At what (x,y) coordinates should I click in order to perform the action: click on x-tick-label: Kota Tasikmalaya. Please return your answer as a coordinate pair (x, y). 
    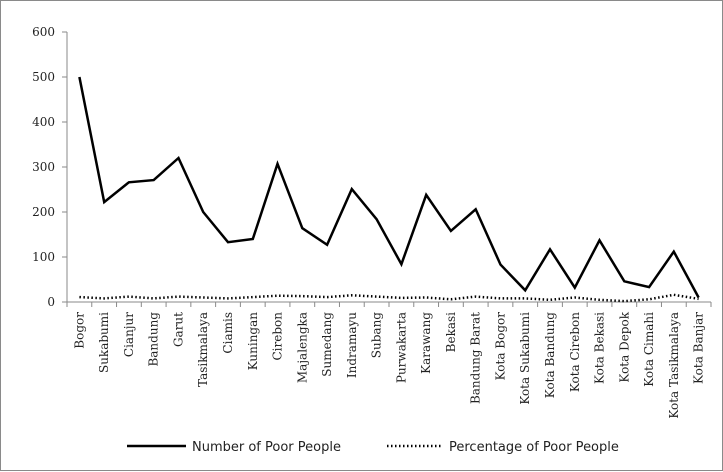
    Looking at the image, I should click on (674, 365).